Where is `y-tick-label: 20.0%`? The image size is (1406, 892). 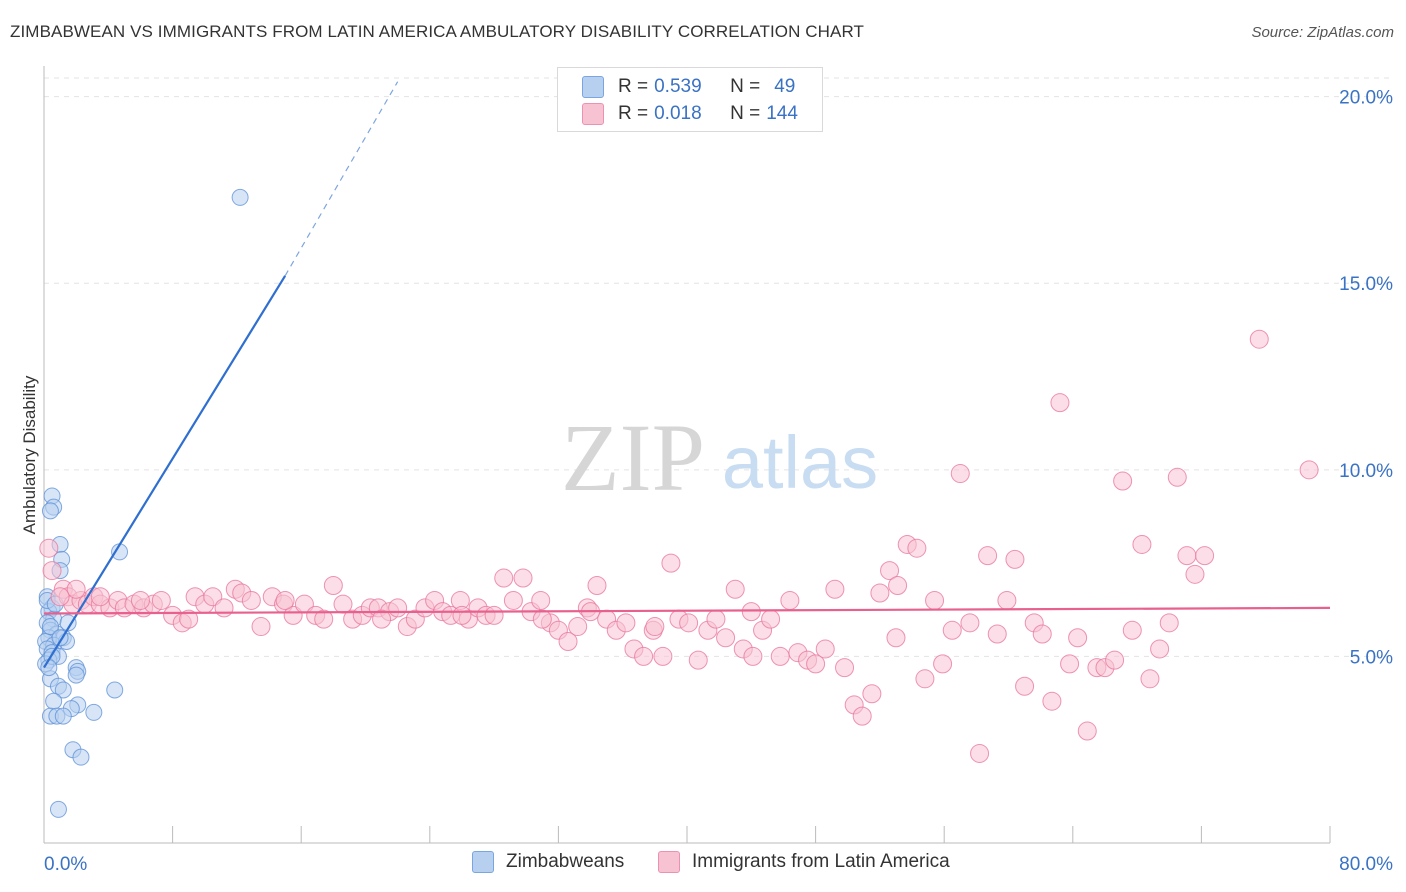
y-tick-label: 20.0% is located at coordinates (1366, 98).